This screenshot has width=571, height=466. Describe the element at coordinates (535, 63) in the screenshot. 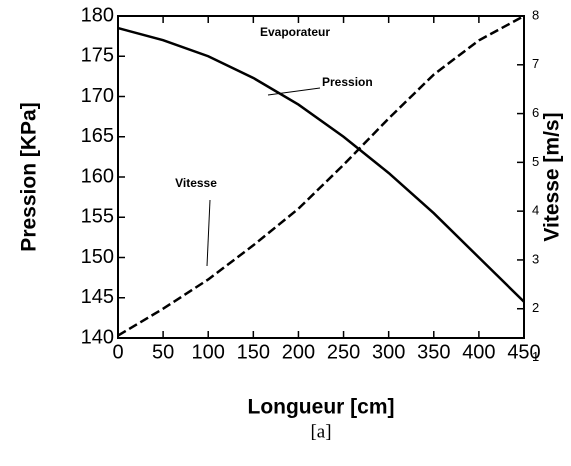

I see `y2-tick-label: 7` at that location.